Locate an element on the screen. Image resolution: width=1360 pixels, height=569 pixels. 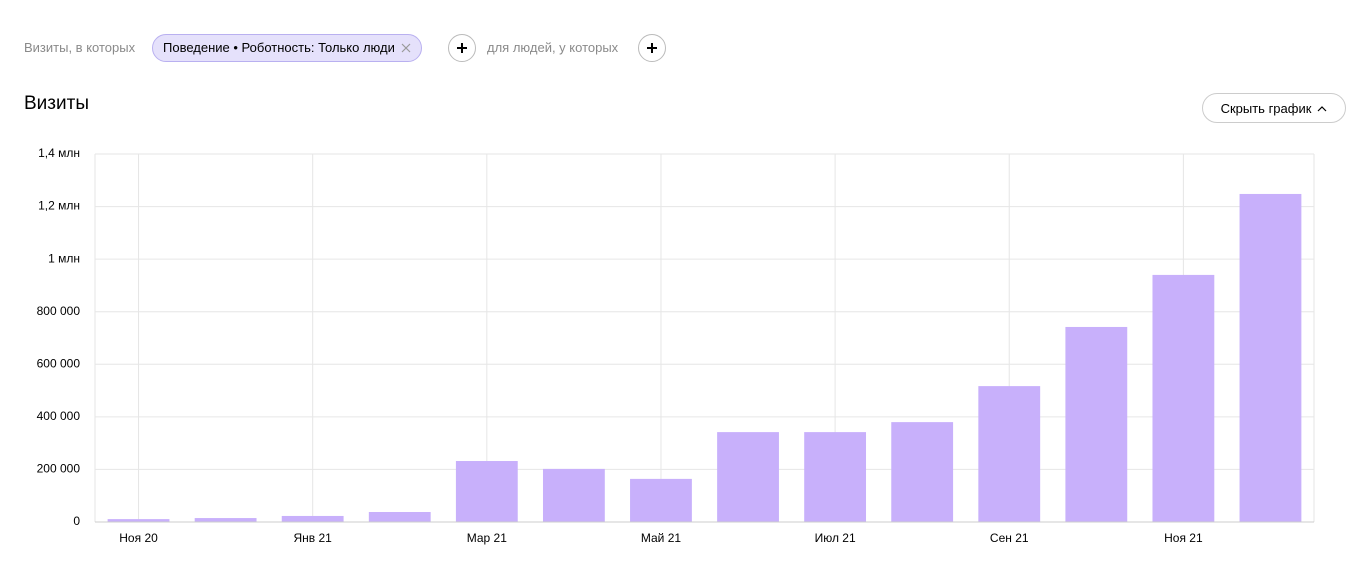
x-tick-label: Ноя 20 is located at coordinates (138, 538).